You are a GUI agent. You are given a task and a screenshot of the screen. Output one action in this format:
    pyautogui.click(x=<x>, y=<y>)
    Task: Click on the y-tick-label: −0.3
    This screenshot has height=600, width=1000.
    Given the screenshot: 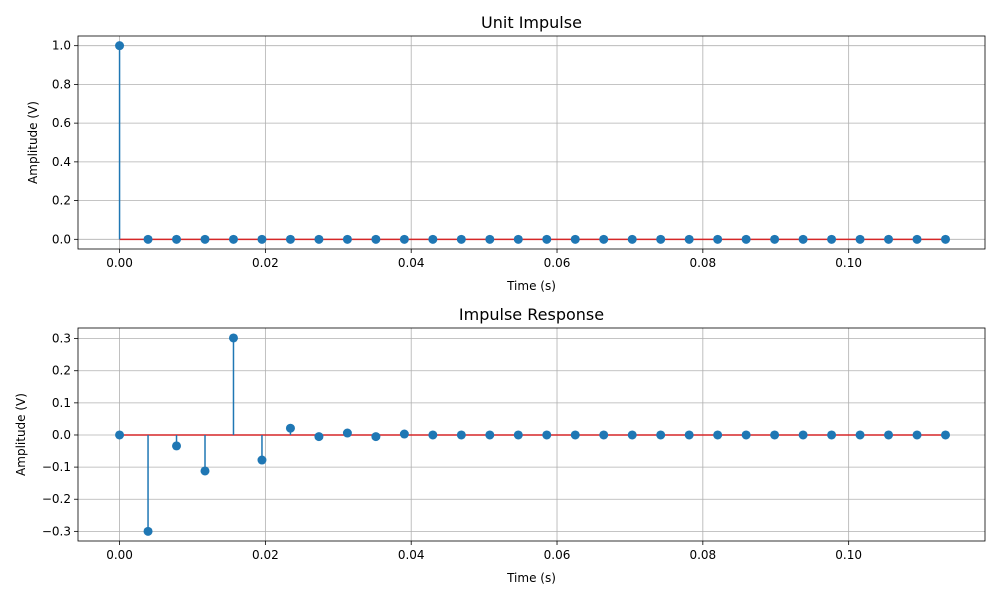 What is the action you would take?
    pyautogui.click(x=56, y=531)
    